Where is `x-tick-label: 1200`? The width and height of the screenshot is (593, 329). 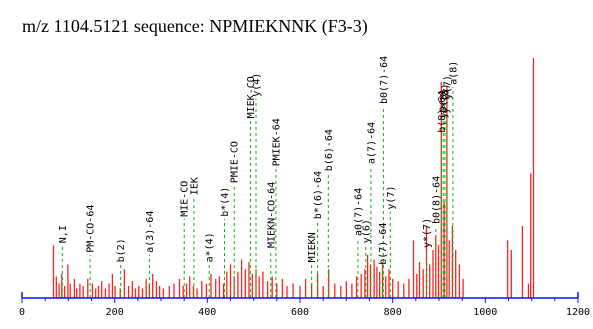
x-tick-label: 1200 is located at coordinates (578, 312).